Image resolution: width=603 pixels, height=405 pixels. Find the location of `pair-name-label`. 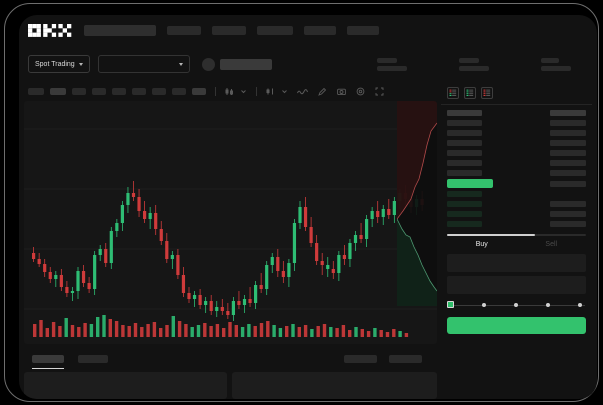

pair-name-label is located at coordinates (245, 64).